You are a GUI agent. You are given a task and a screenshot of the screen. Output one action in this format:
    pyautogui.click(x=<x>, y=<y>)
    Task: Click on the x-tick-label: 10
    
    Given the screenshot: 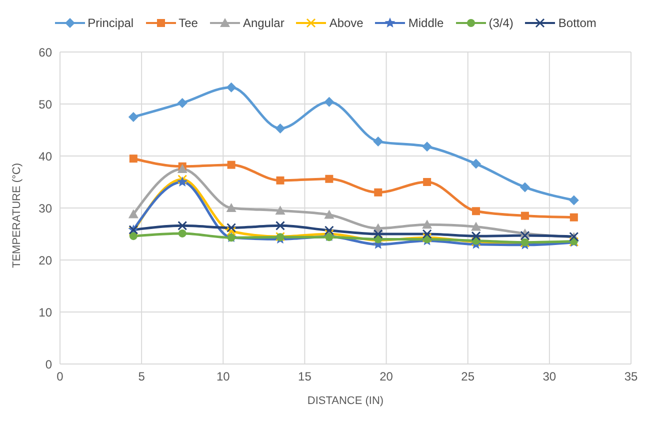 What is the action you would take?
    pyautogui.click(x=223, y=377)
    